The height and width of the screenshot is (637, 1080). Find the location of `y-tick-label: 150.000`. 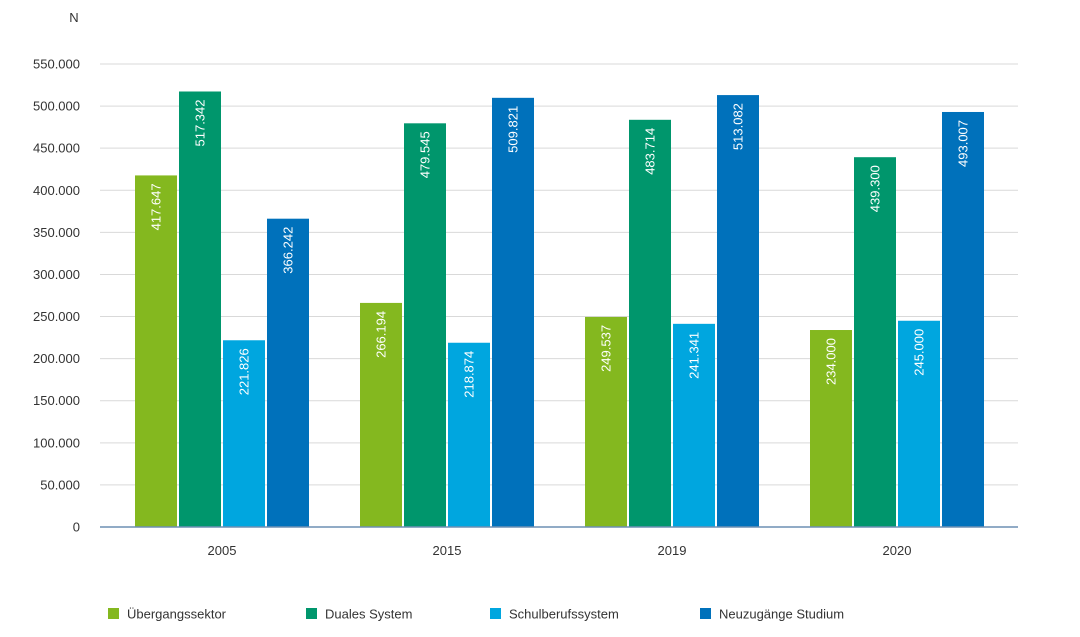

y-tick-label: 150.000 is located at coordinates (56, 400).